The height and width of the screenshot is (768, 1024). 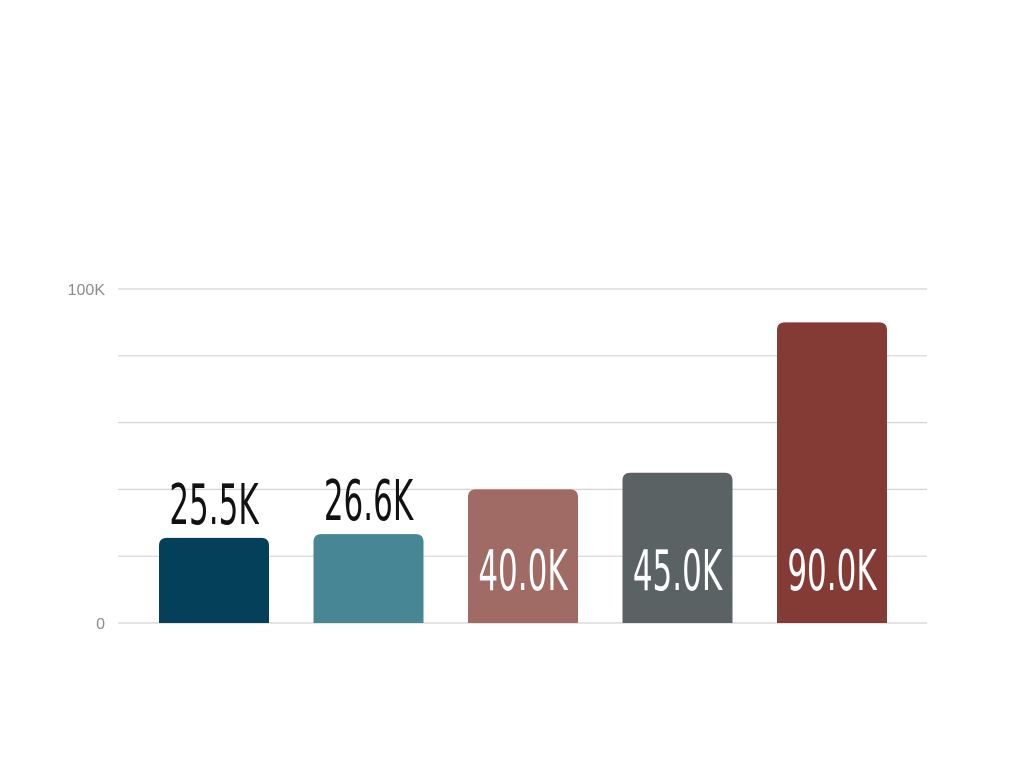 I want to click on data-label-5: 90.0K, so click(x=832, y=571).